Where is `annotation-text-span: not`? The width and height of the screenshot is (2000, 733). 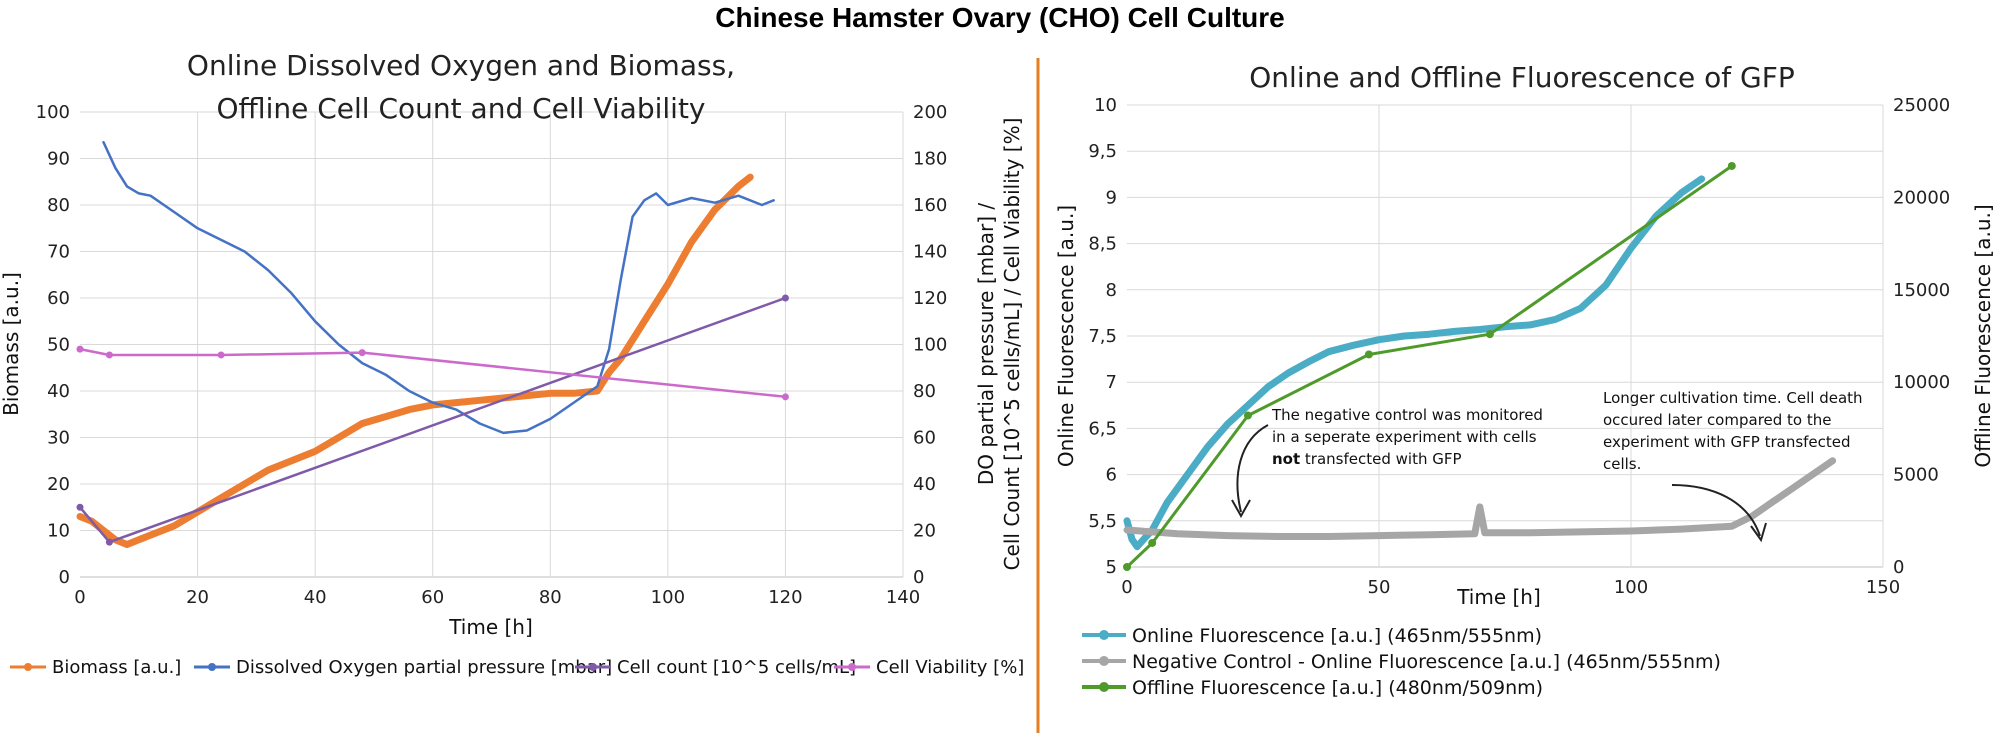
annotation-text-span: not is located at coordinates (1286, 459).